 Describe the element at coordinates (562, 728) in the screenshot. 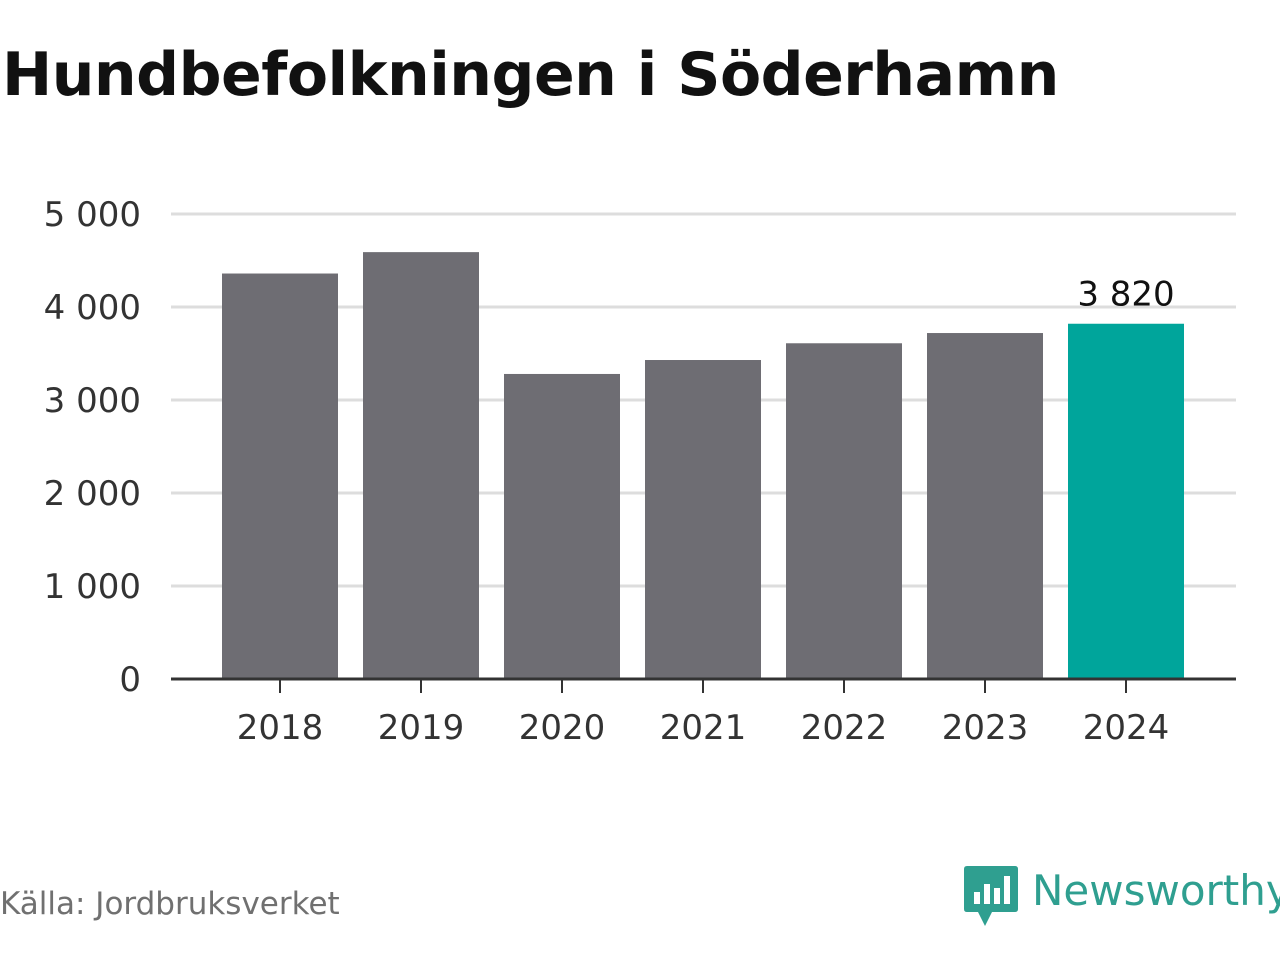

I see `x-tick-label: 2020` at that location.